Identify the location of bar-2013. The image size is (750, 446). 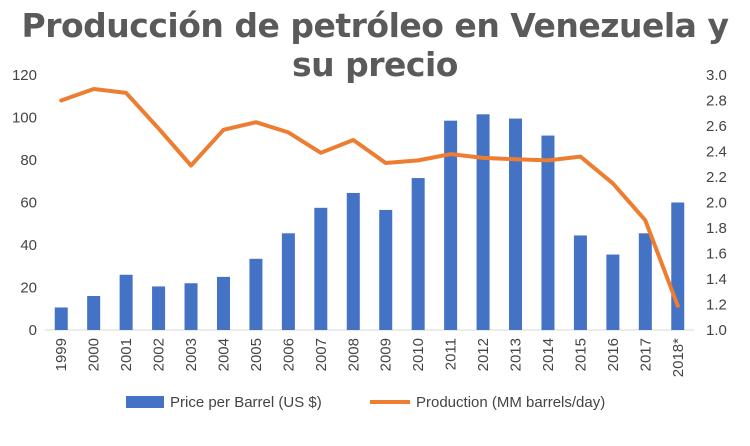
(516, 224).